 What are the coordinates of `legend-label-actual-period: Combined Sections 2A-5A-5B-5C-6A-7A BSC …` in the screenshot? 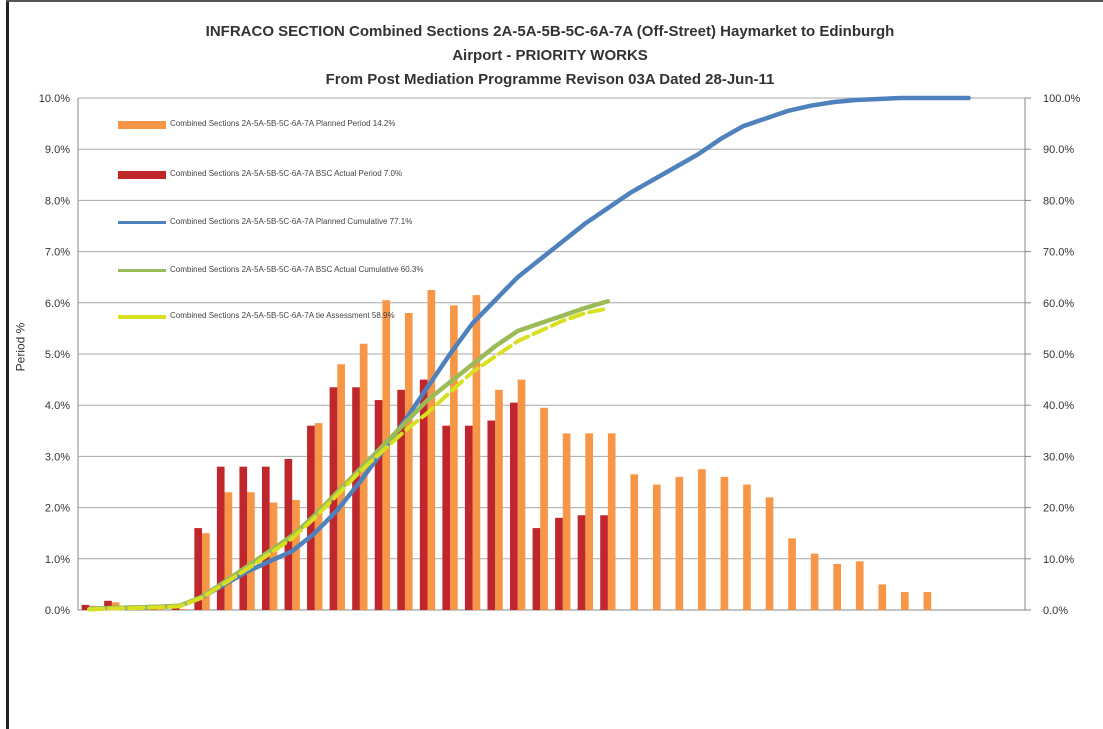 It's located at (286, 173).